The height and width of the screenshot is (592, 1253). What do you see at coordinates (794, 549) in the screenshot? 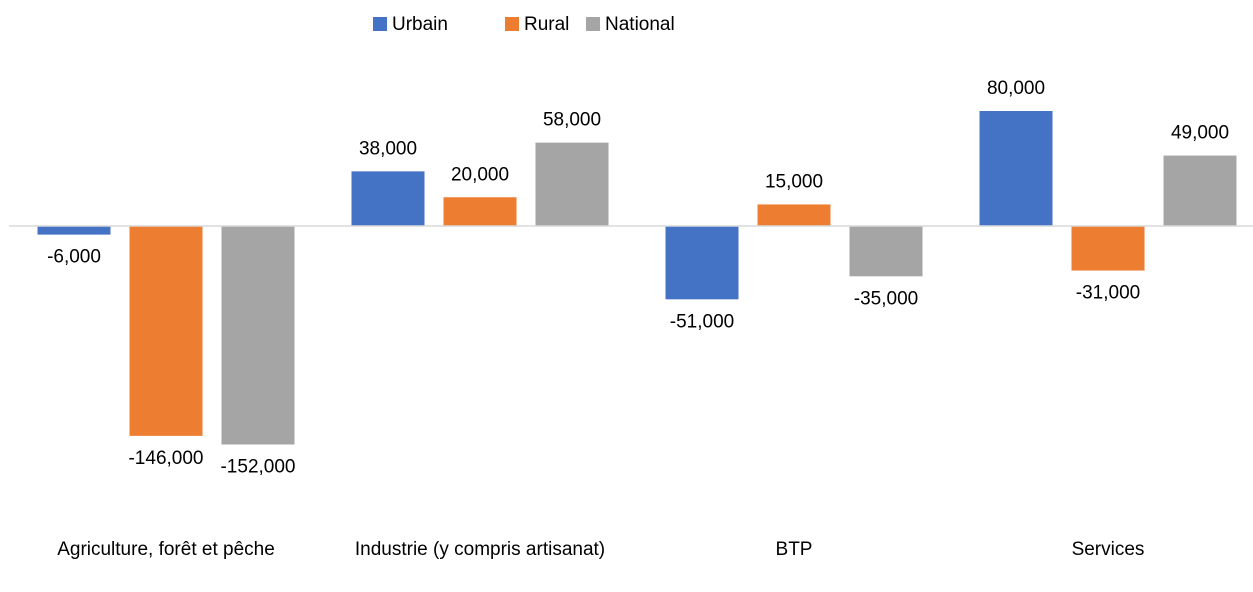
I see `x-tick-label: BTP` at bounding box center [794, 549].